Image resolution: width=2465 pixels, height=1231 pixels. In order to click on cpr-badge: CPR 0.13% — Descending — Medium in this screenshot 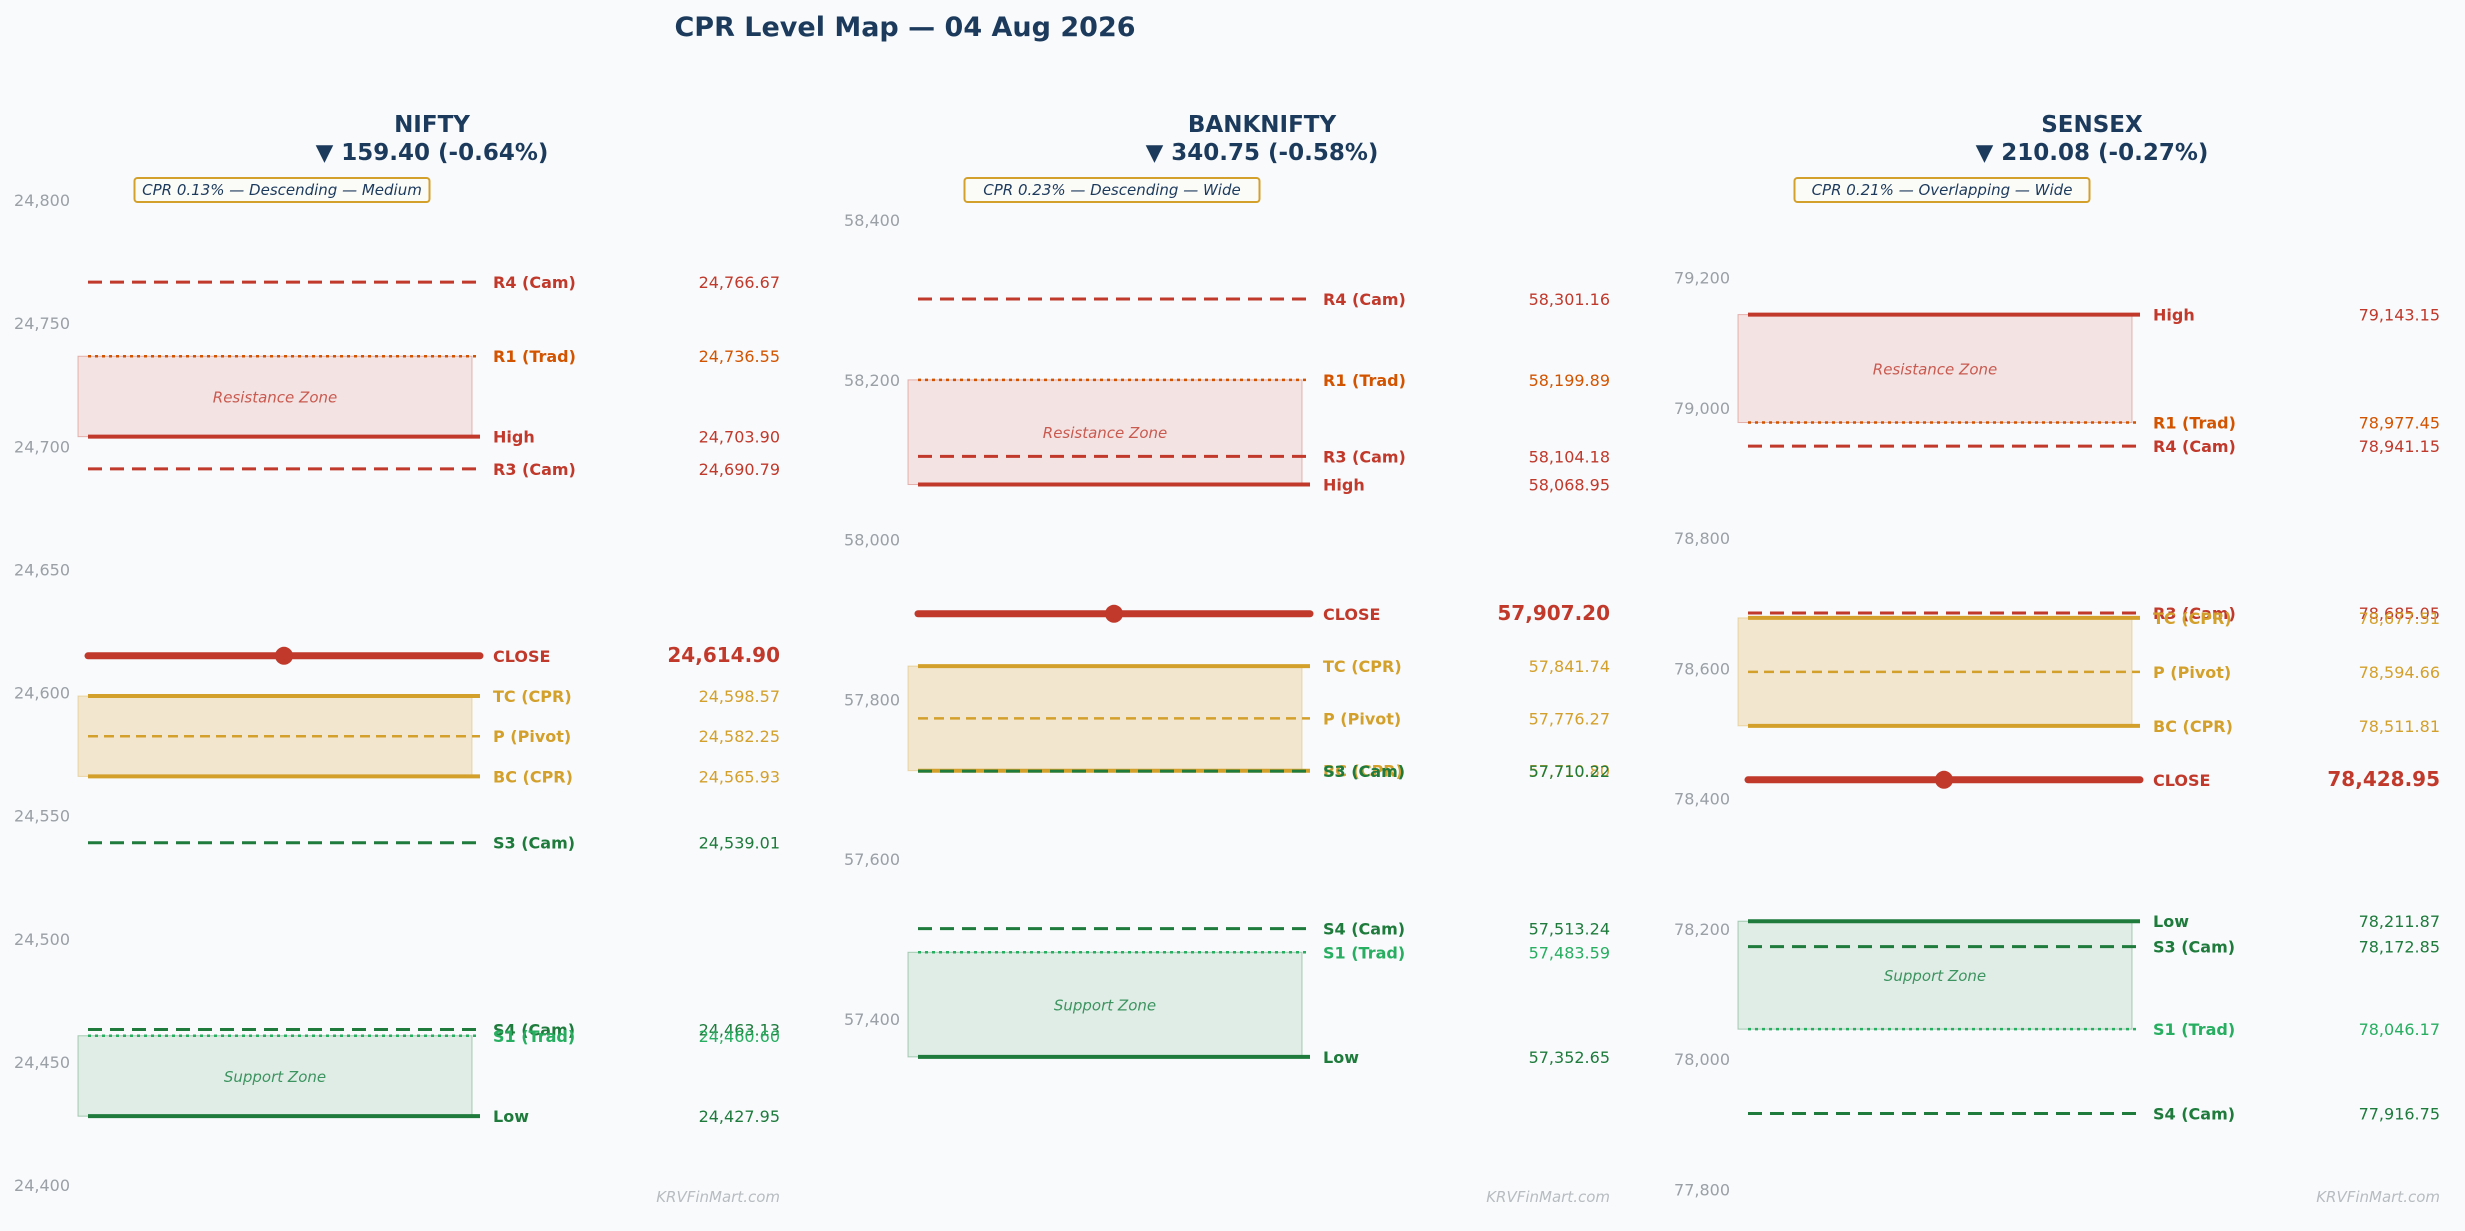, I will do `click(282, 190)`.